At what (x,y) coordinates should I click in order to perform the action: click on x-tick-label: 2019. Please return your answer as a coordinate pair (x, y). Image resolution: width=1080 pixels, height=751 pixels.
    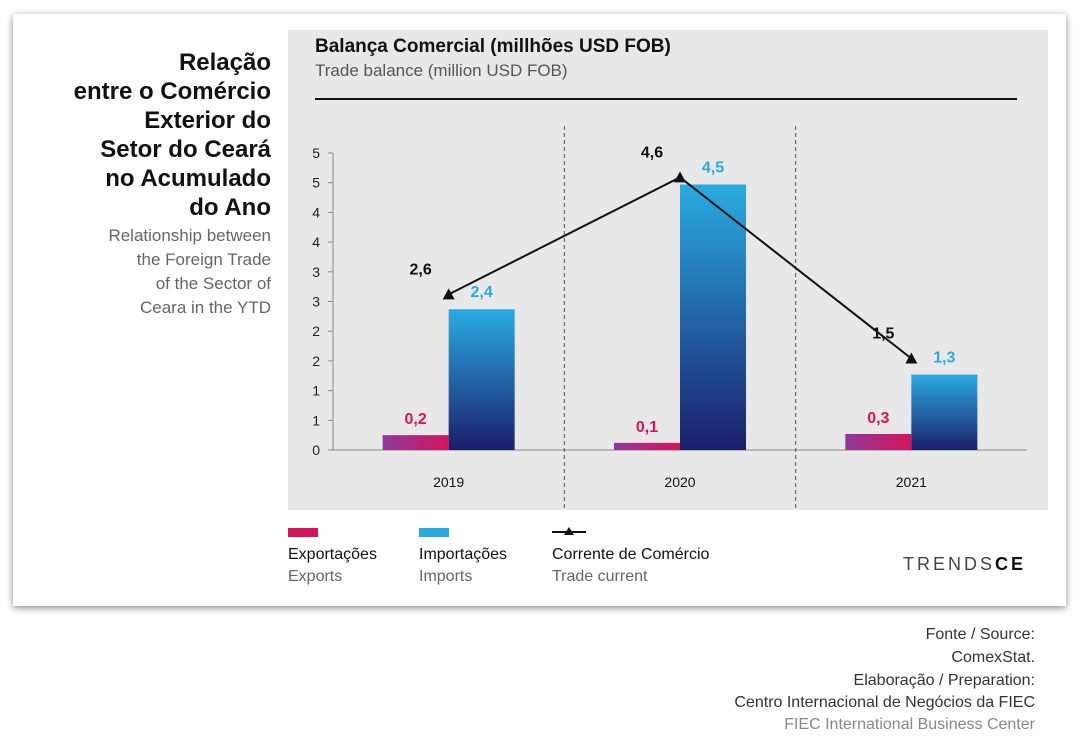
    Looking at the image, I should click on (448, 482).